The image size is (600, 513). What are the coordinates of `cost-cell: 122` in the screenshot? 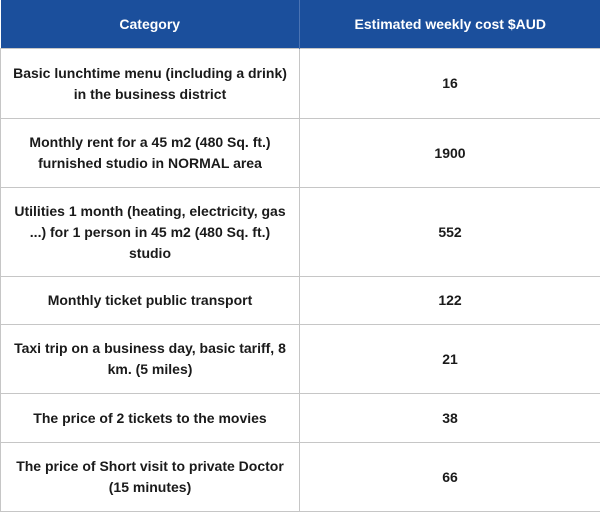 It's located at (449, 300).